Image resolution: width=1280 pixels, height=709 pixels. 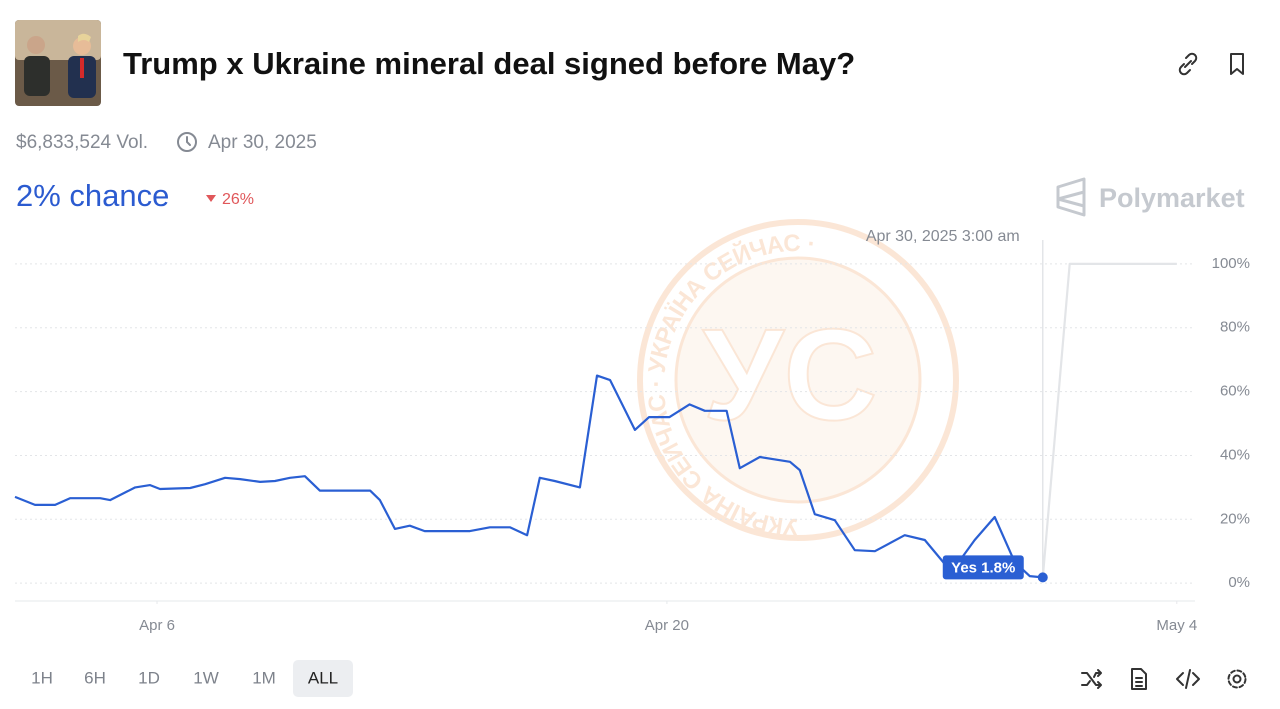 I want to click on market-thumbnail, so click(x=58, y=63).